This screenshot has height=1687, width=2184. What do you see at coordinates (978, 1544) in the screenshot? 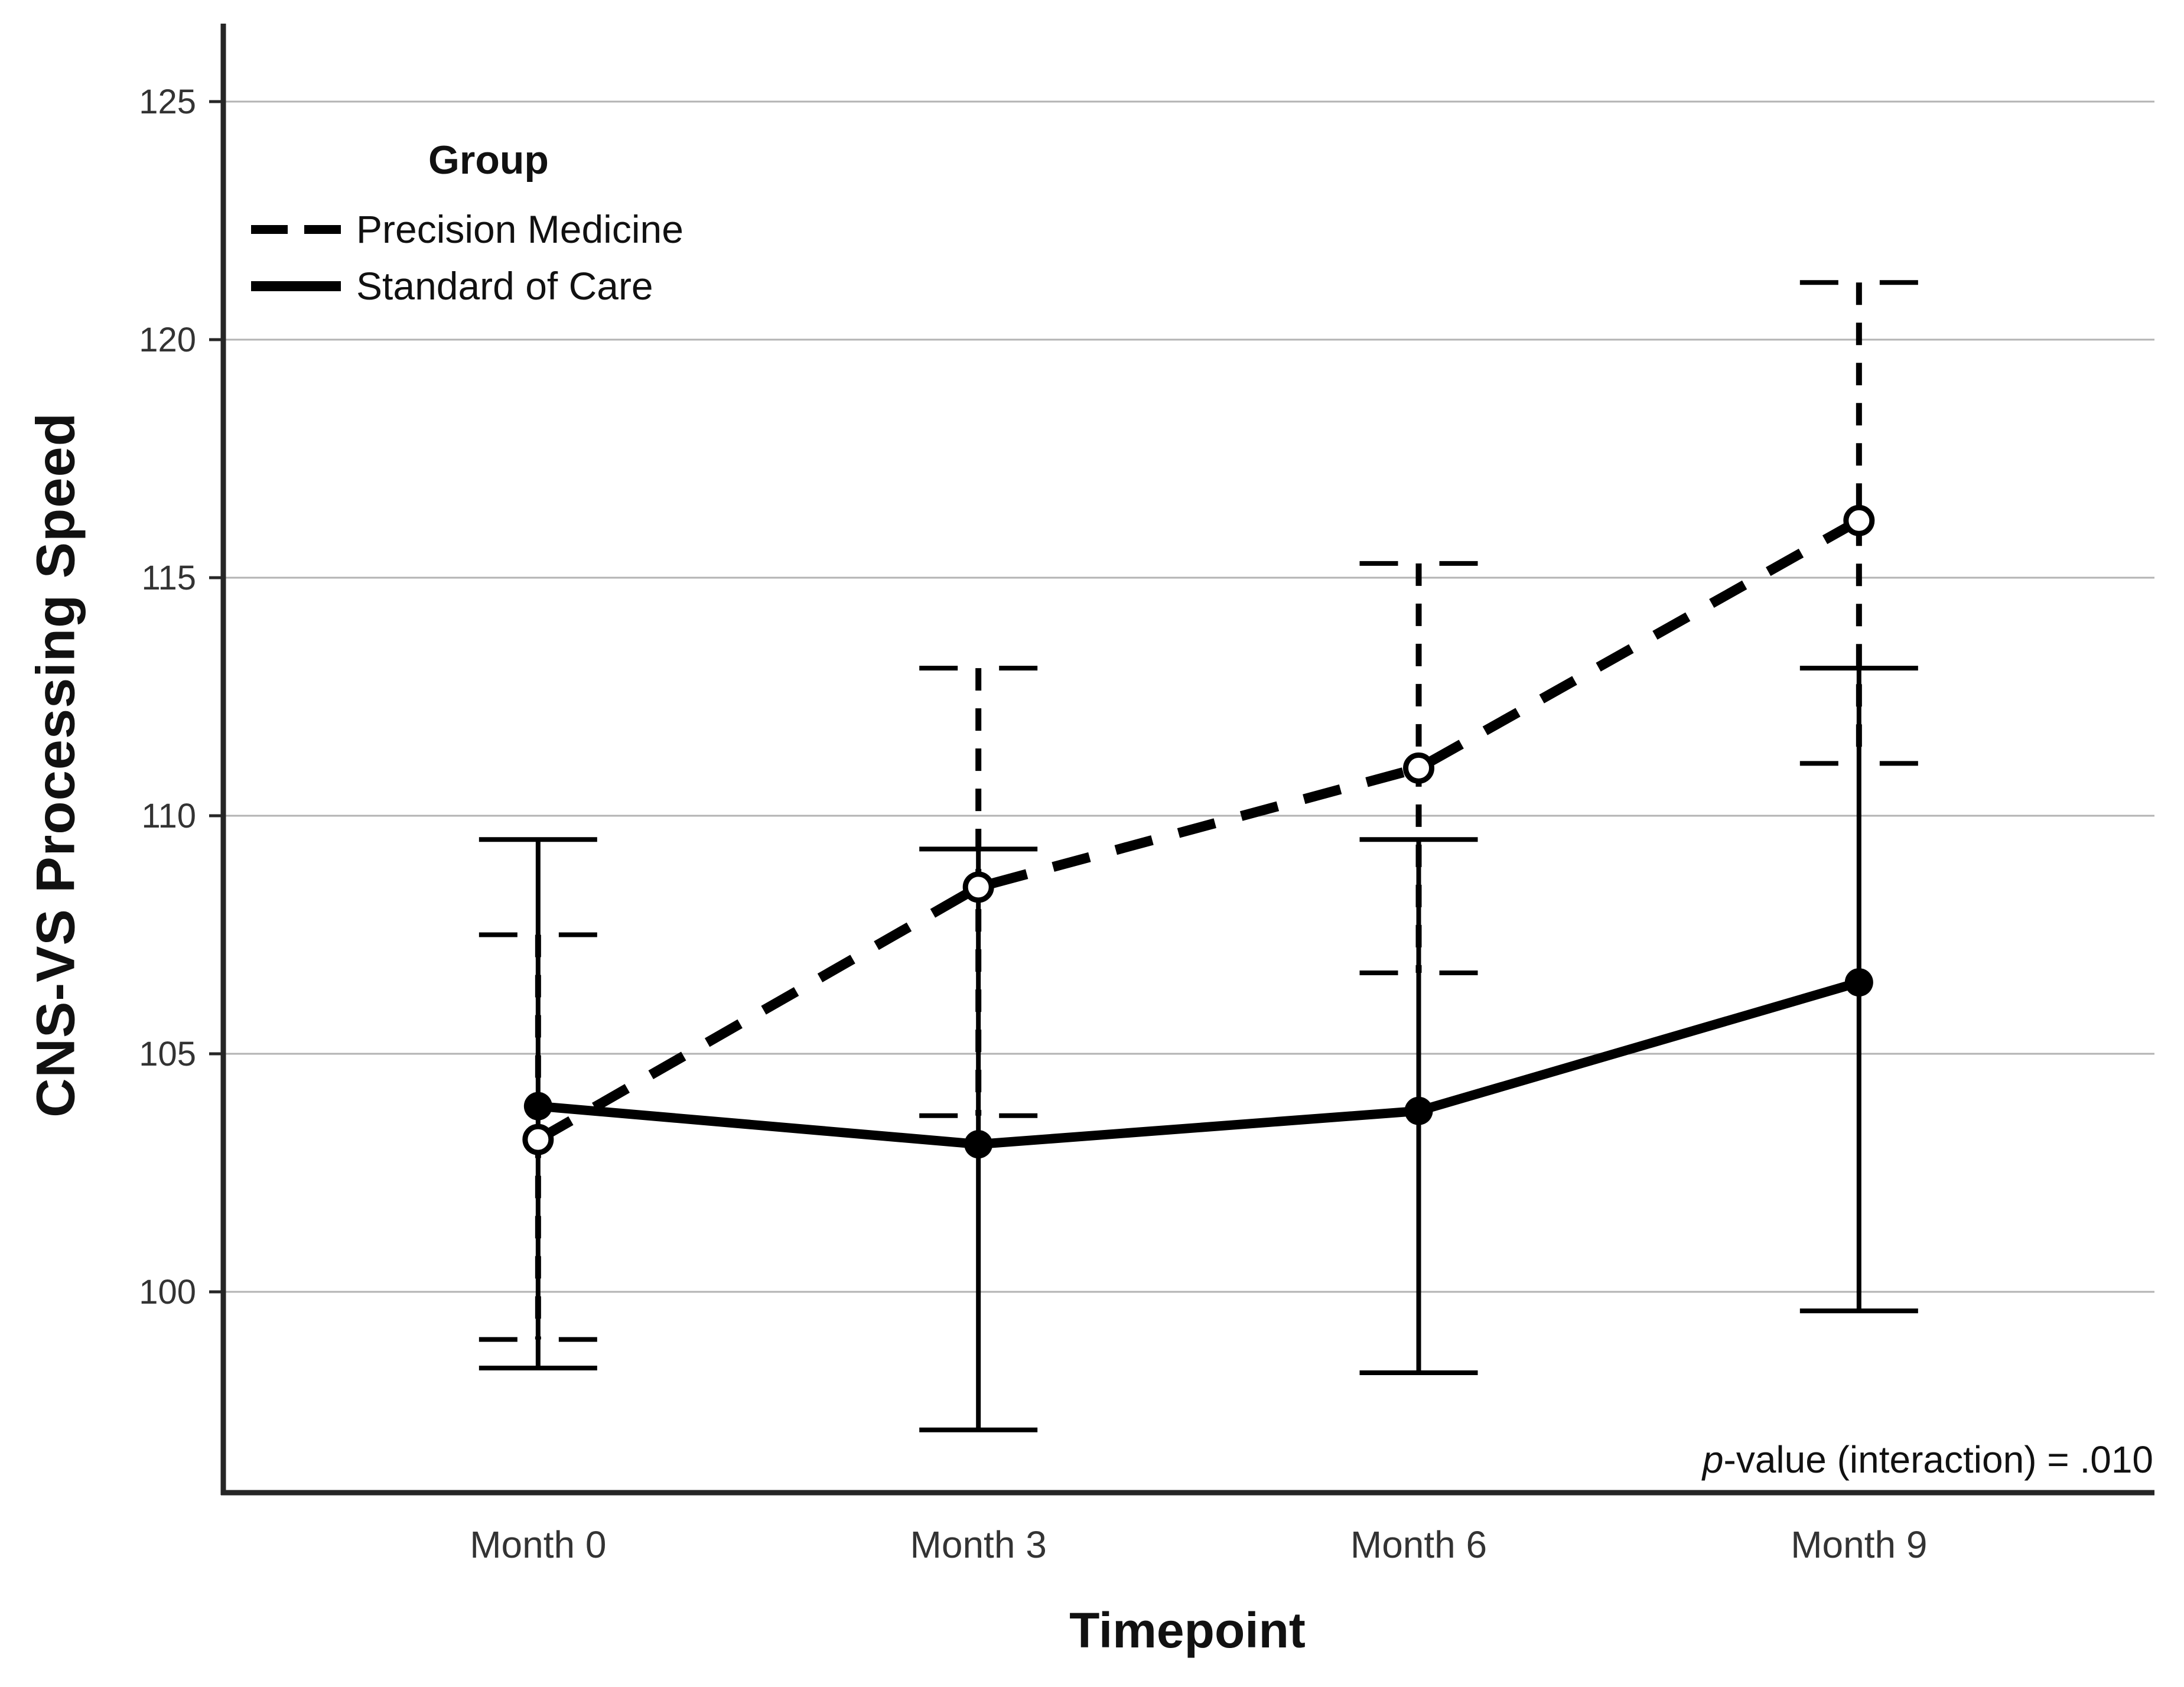
I see `x-tick-label: Month 3` at bounding box center [978, 1544].